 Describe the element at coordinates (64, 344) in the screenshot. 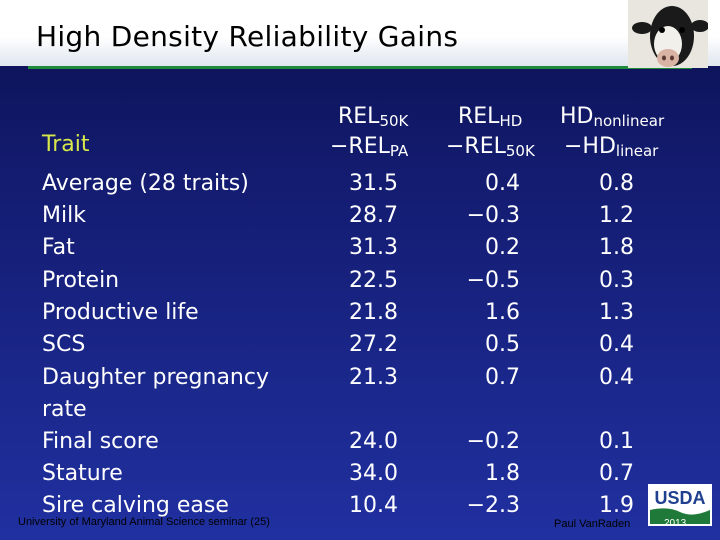

I see `trait-label: SCS` at that location.